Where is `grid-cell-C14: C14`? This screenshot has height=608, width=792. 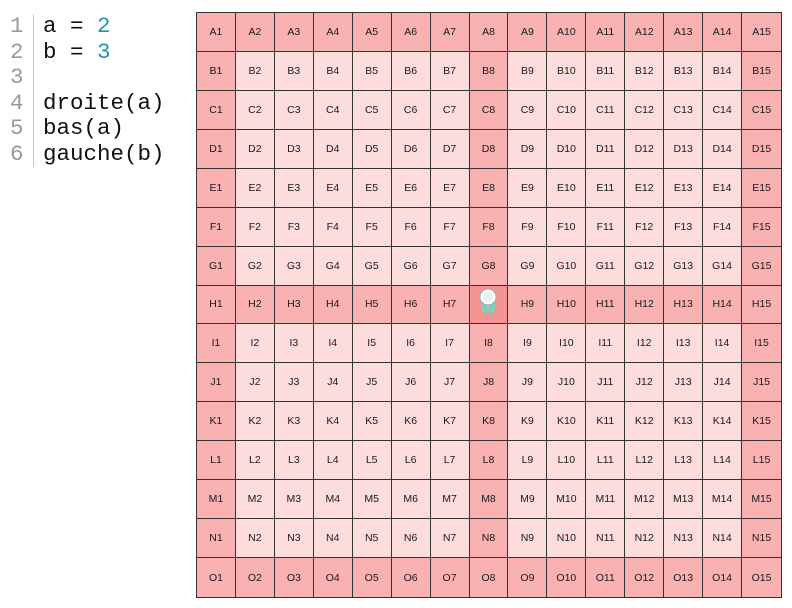 grid-cell-C14: C14 is located at coordinates (723, 110).